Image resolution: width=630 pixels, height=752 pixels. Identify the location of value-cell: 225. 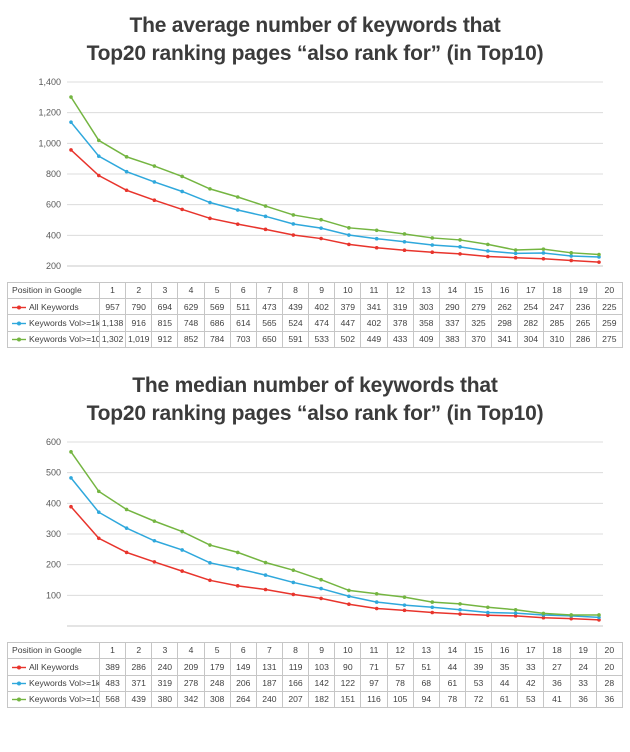
(609, 307).